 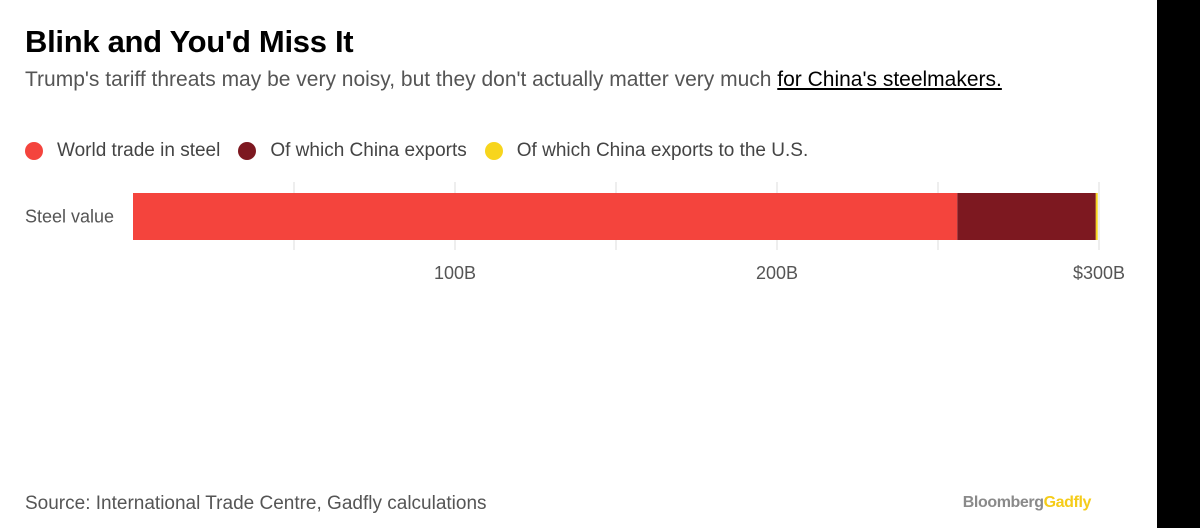 What do you see at coordinates (1099, 273) in the screenshot?
I see `tick-label-300: $300B` at bounding box center [1099, 273].